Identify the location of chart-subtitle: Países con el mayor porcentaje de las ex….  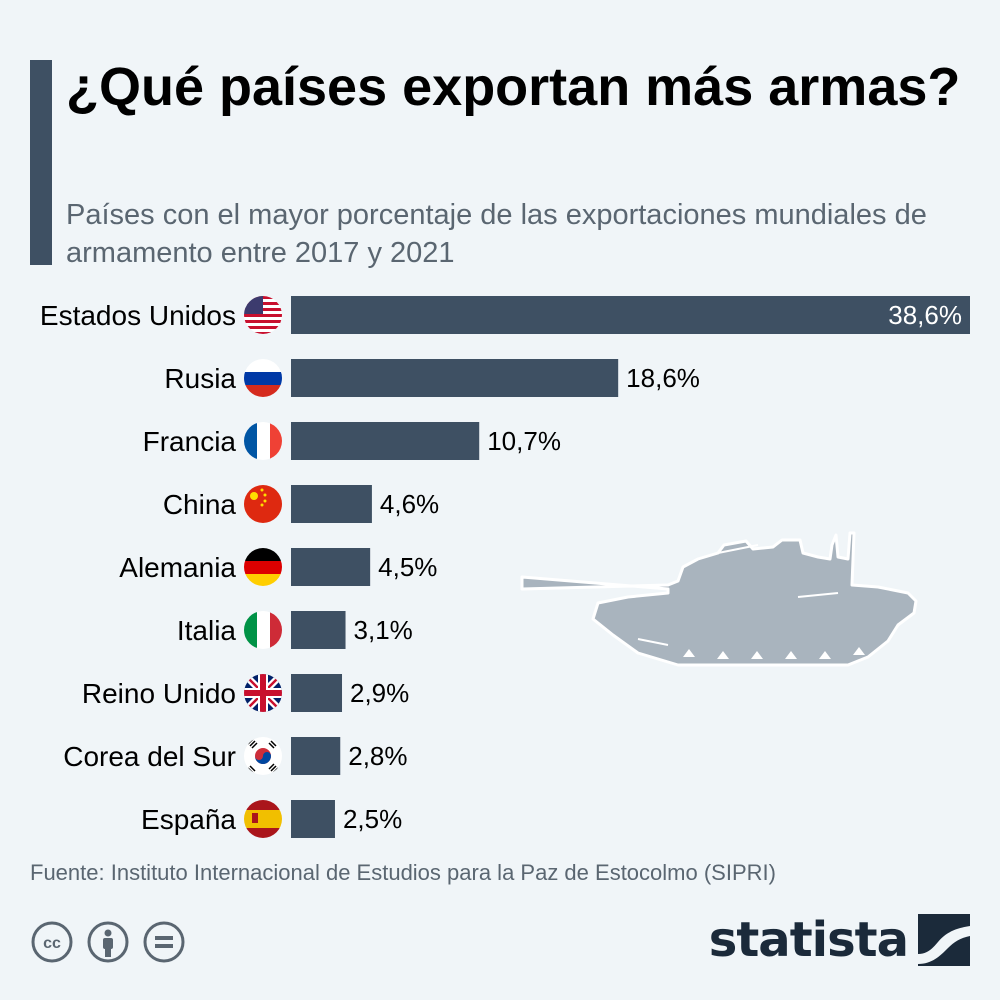
(496, 234).